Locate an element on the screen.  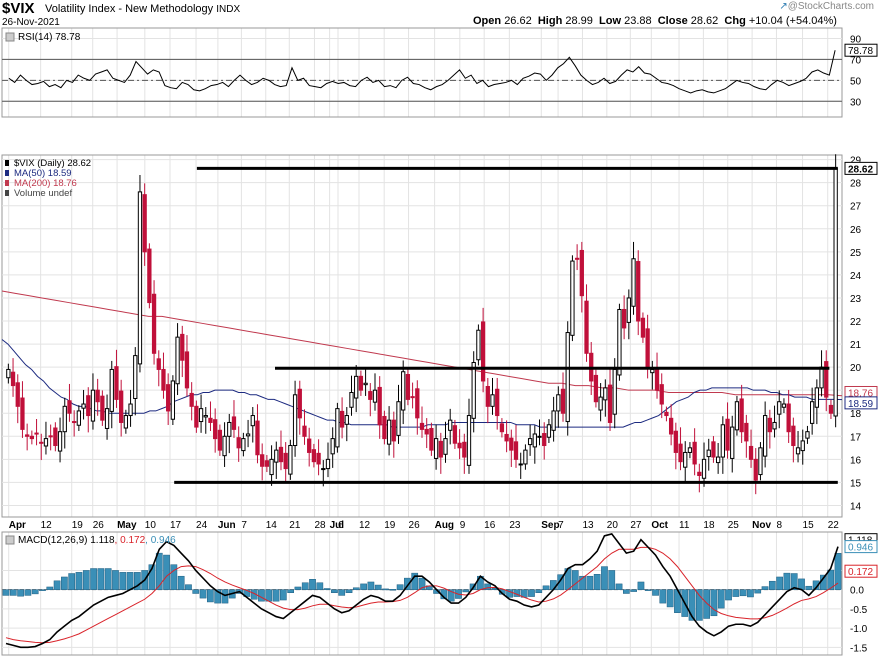
x-axis-label: 7 is located at coordinates (561, 525).